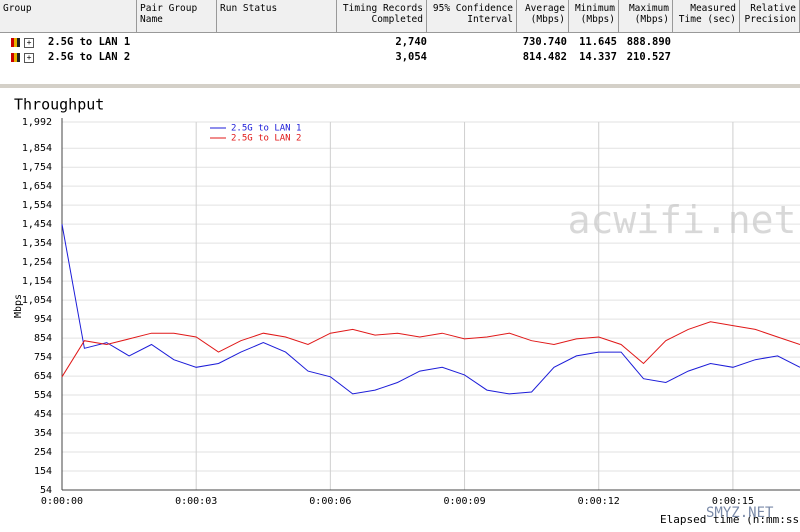 This screenshot has width=800, height=532. I want to click on x-tick-label: 0:00:06, so click(330, 501).